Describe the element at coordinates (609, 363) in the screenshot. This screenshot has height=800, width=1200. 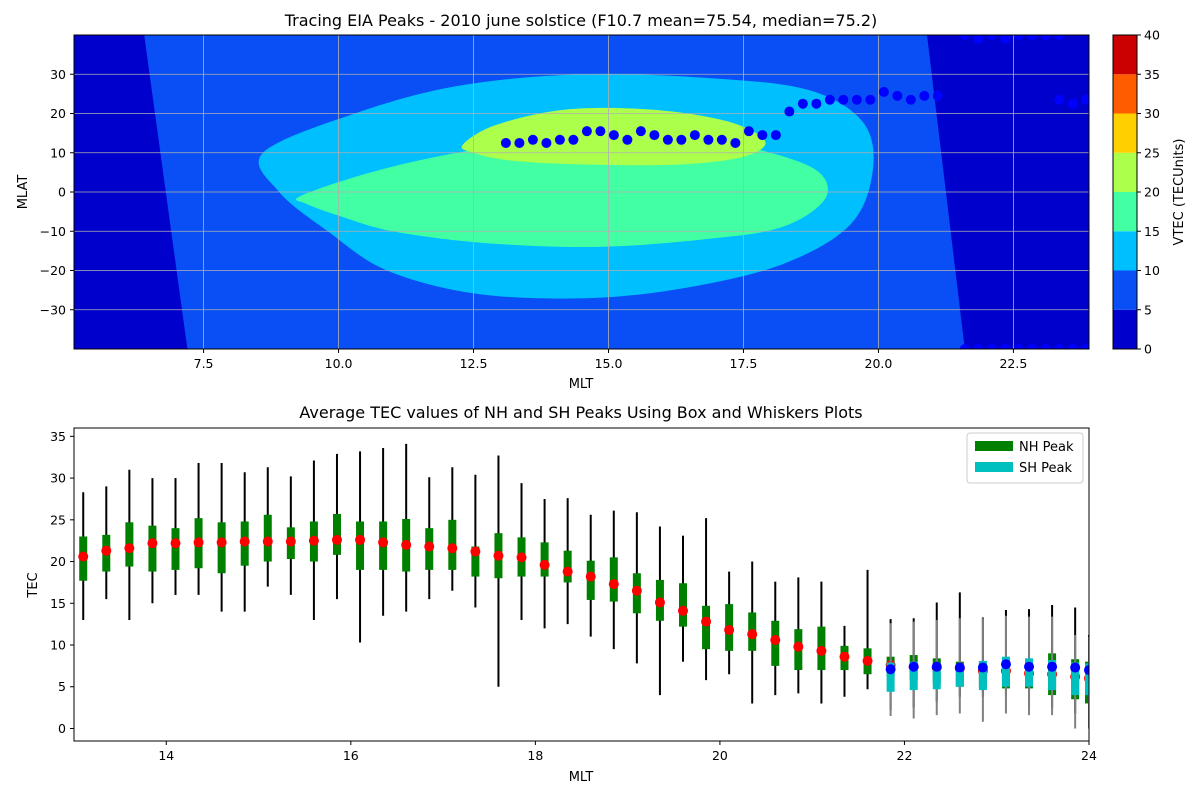
I see `contour-x-tick-label-3: 15.0` at that location.